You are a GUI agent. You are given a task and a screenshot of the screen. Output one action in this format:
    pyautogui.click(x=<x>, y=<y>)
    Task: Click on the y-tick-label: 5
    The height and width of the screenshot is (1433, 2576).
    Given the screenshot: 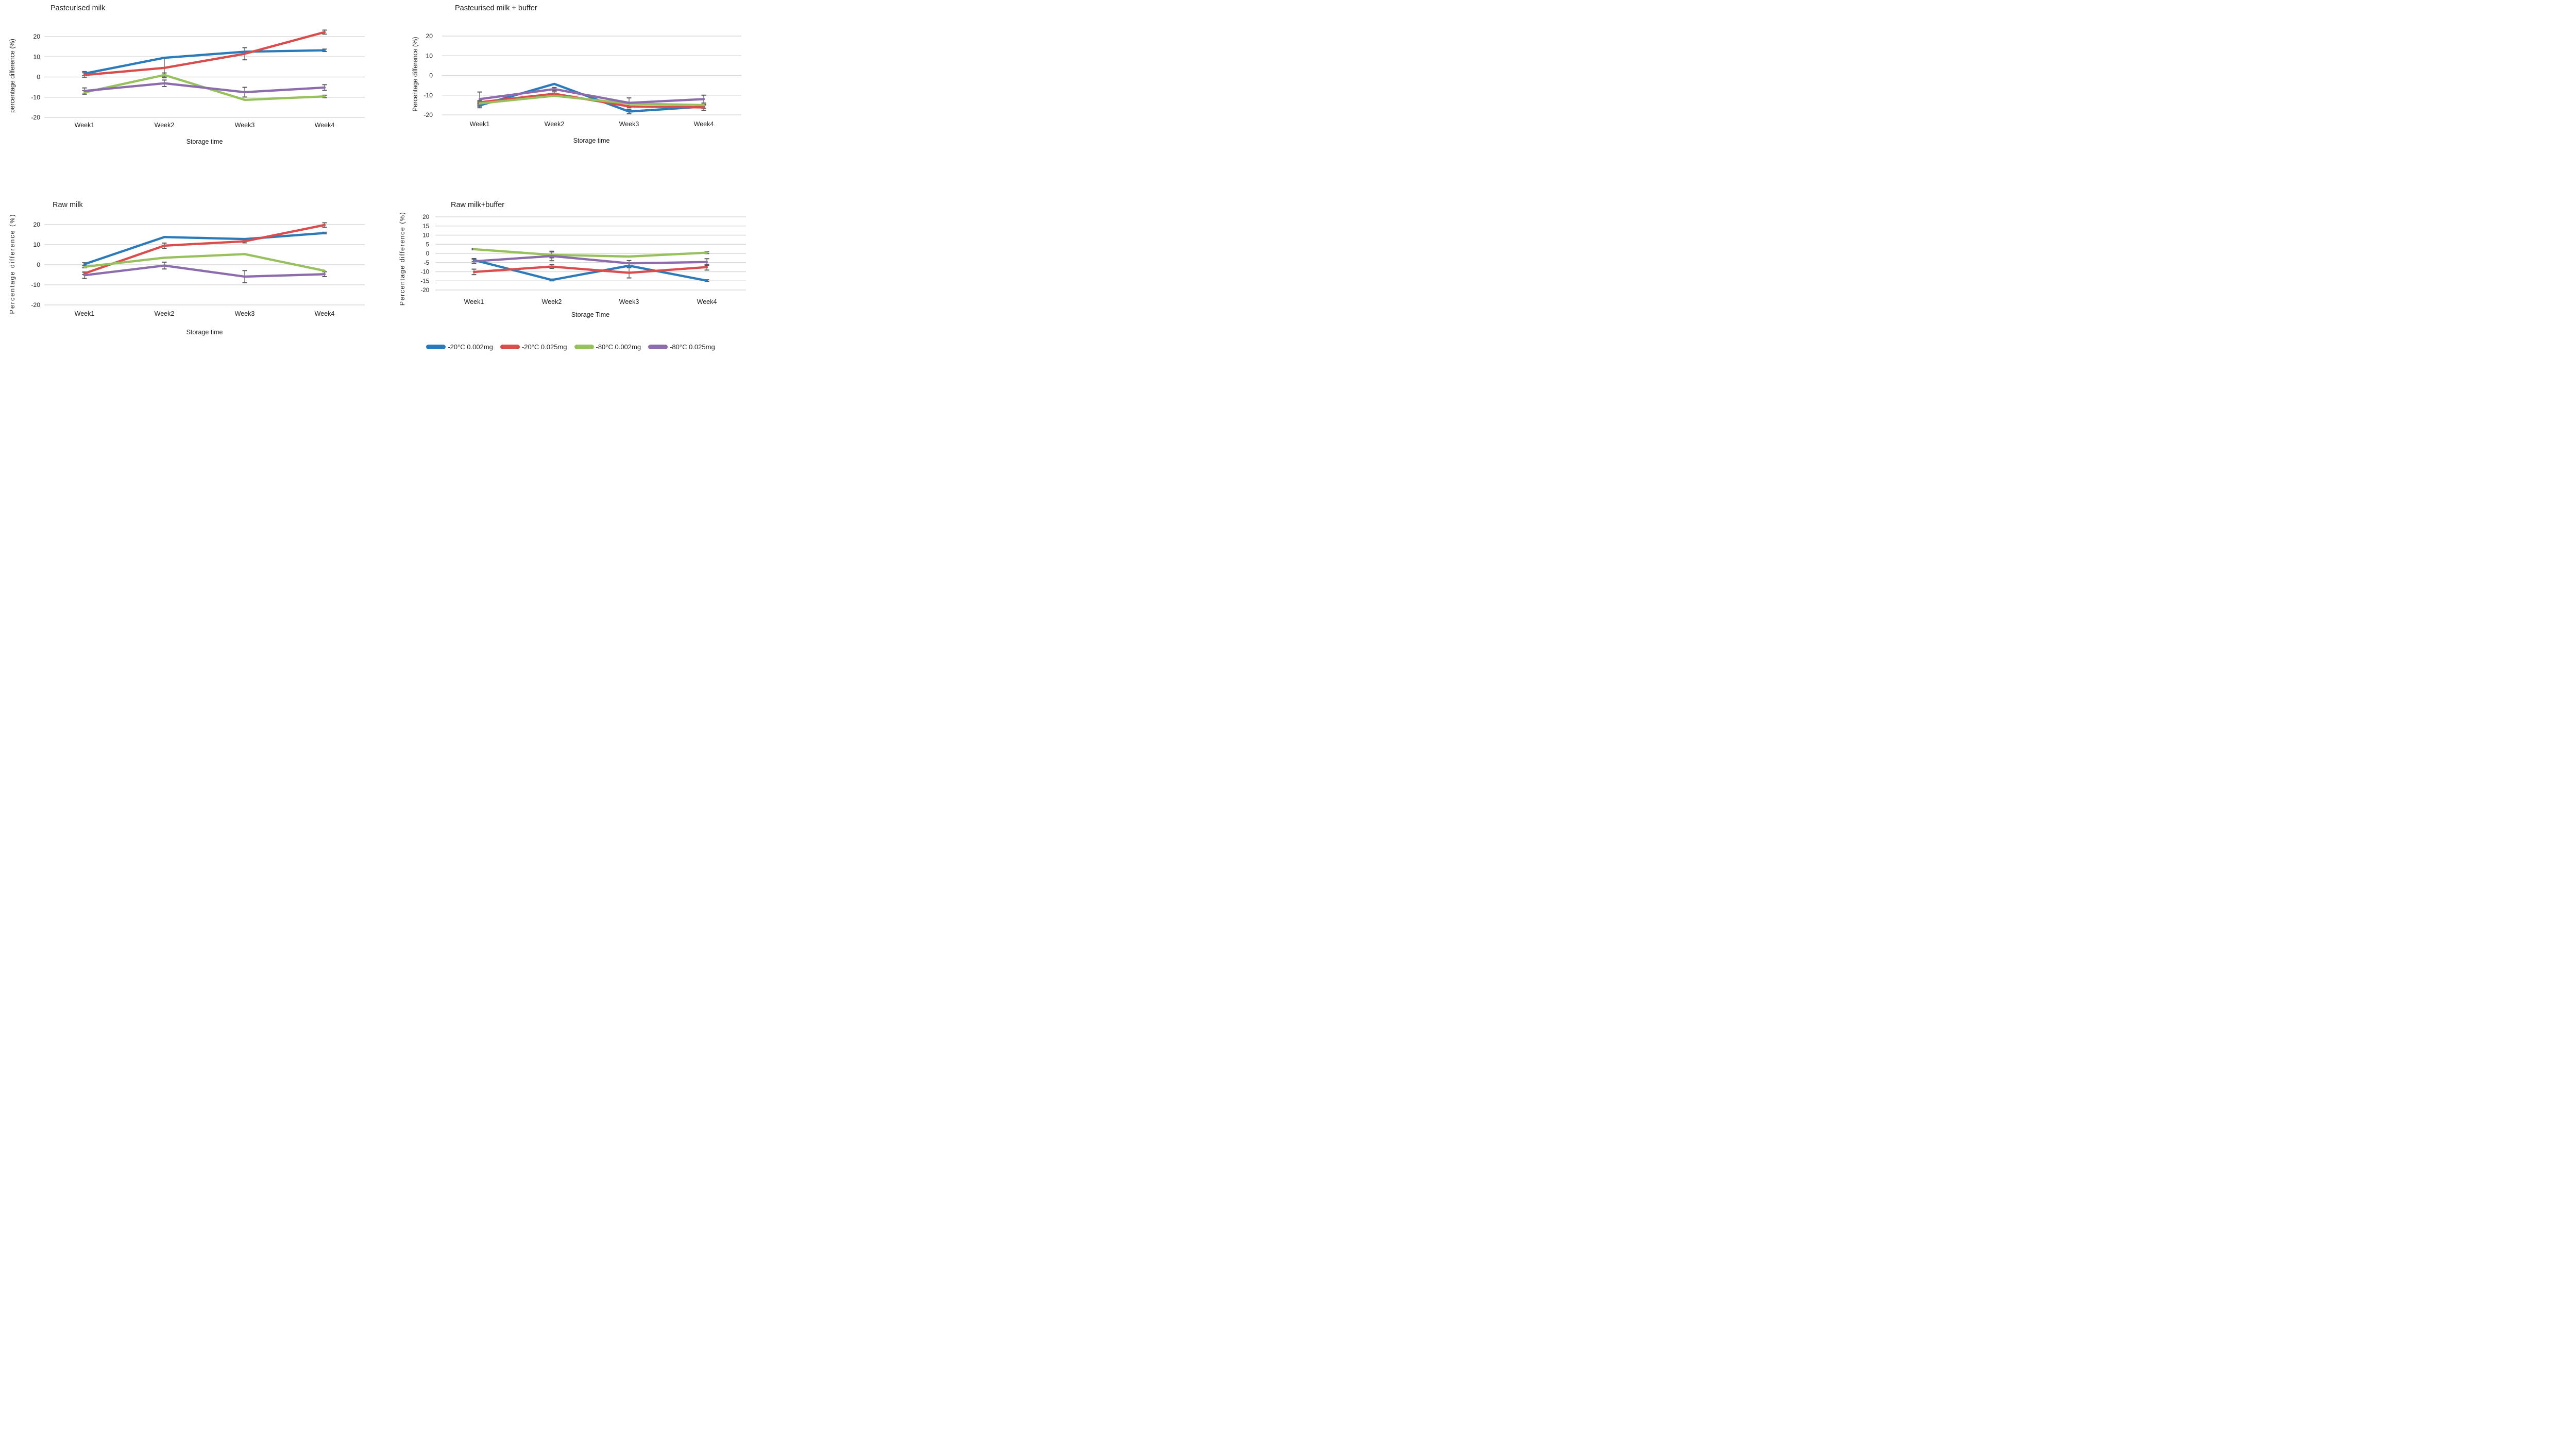 What is the action you would take?
    pyautogui.click(x=427, y=245)
    